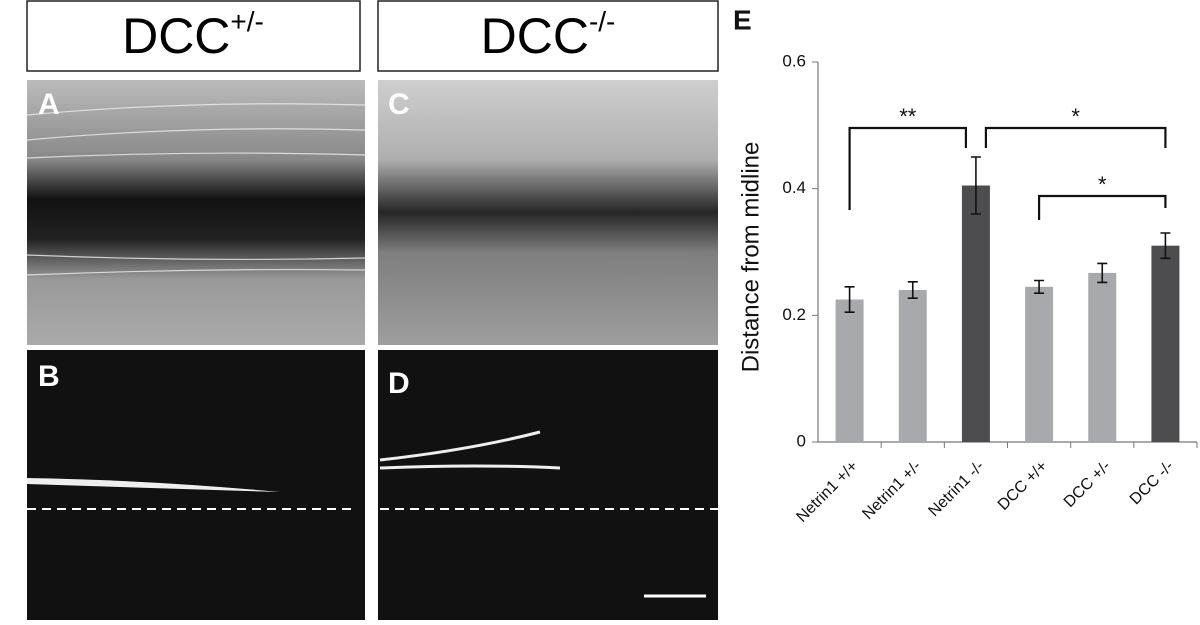  I want to click on header-sup: +/-, so click(246, 21).